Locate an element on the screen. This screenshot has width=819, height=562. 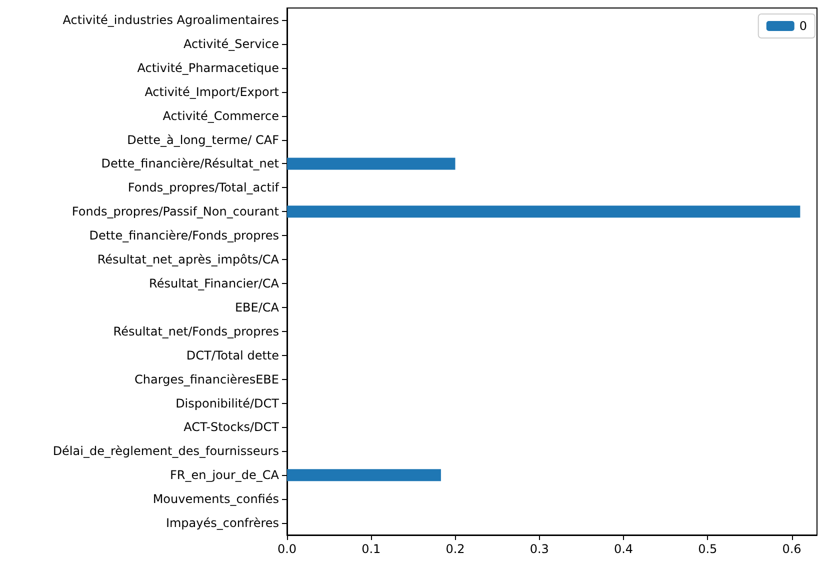
y-tick-label: Activité_Service is located at coordinates (231, 43).